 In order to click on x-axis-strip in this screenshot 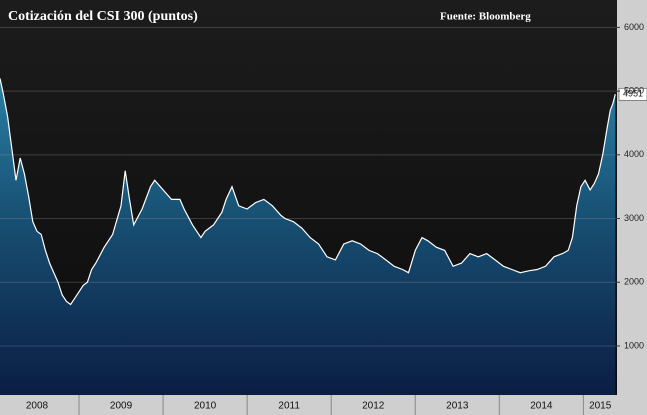, I will do `click(308, 405)`.